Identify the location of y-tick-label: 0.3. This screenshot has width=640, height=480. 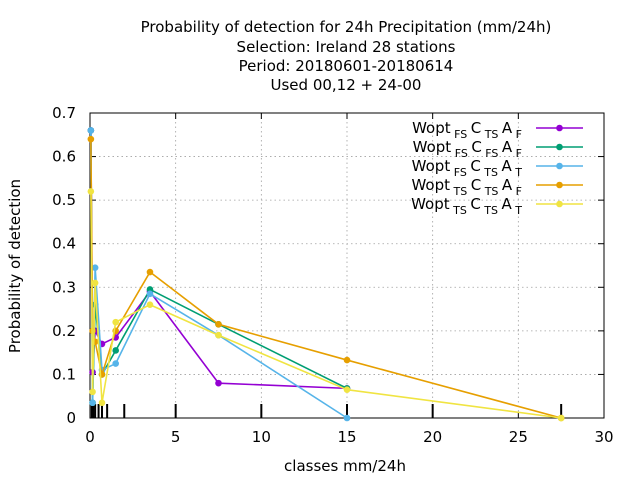
(64, 287).